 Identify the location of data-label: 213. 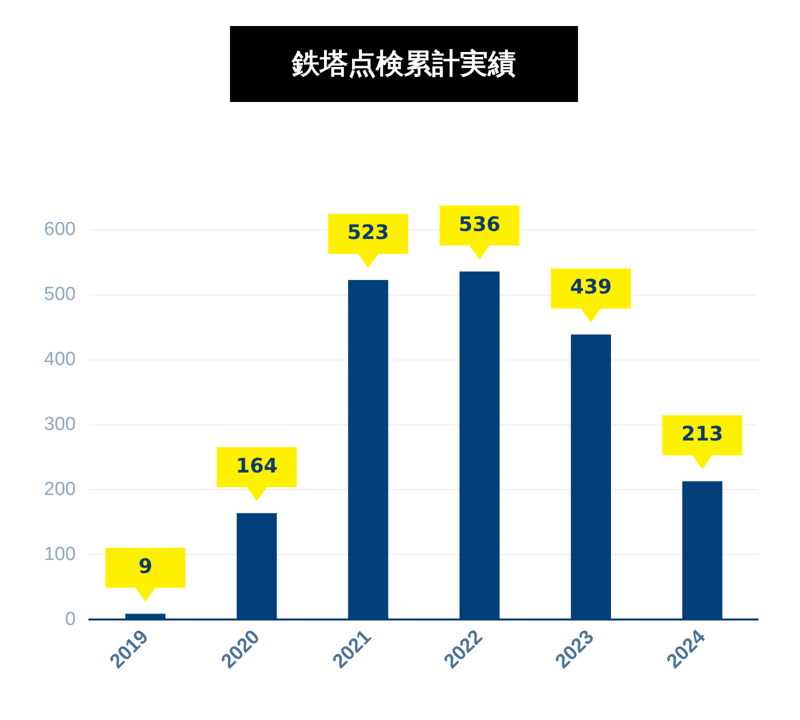
(702, 433).